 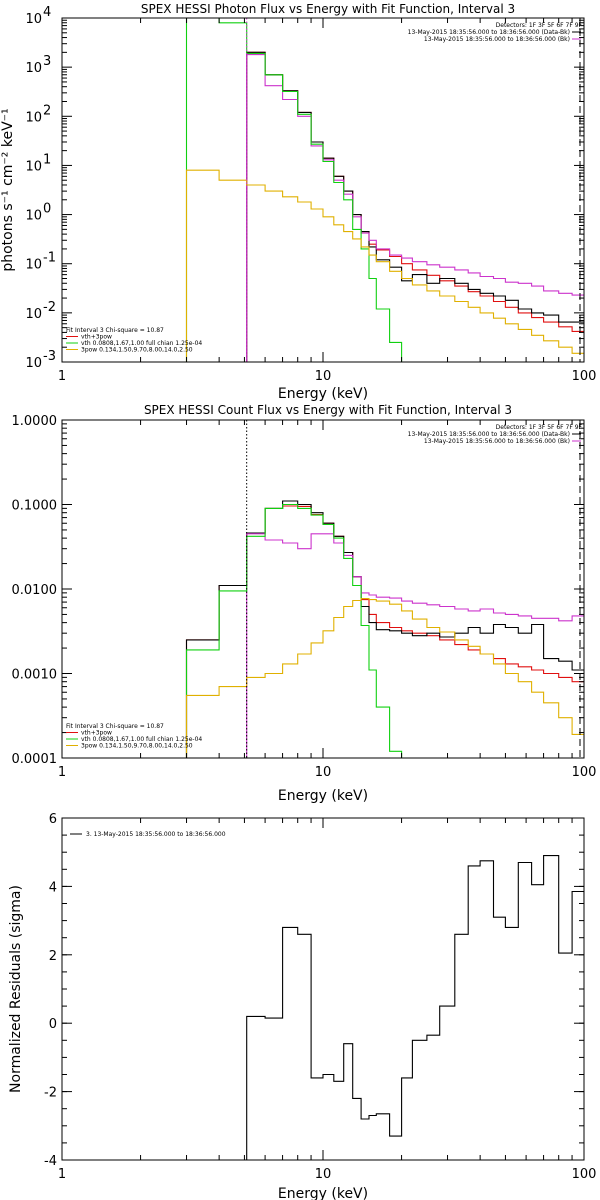 I want to click on y-tick-exponent: 1, so click(x=47, y=159).